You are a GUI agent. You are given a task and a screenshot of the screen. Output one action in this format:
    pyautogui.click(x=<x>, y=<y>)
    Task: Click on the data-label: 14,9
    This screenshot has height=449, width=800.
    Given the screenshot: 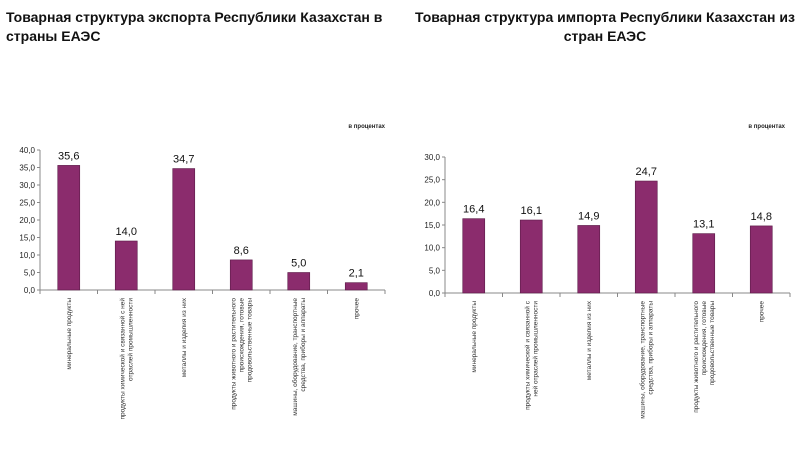 What is the action you would take?
    pyautogui.click(x=588, y=216)
    